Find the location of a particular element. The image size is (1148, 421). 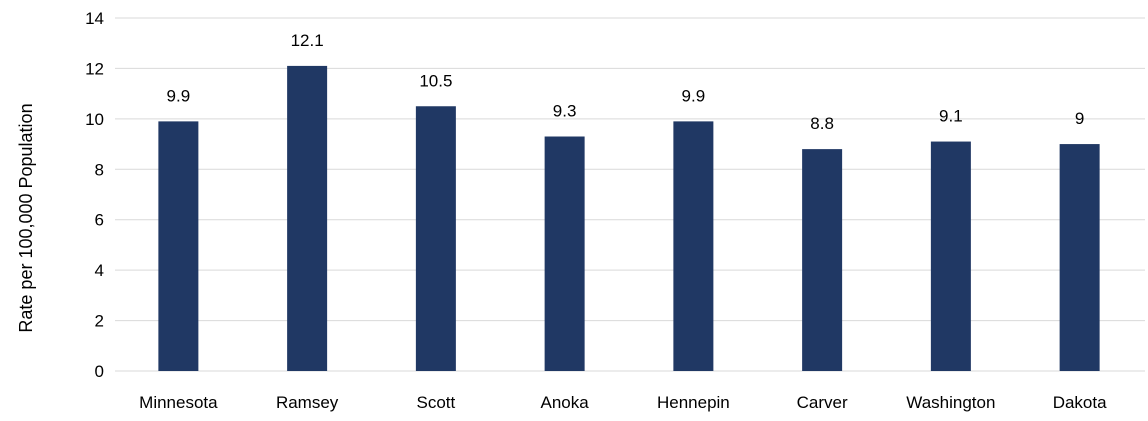

data-label-dakota: 9 is located at coordinates (1079, 118).